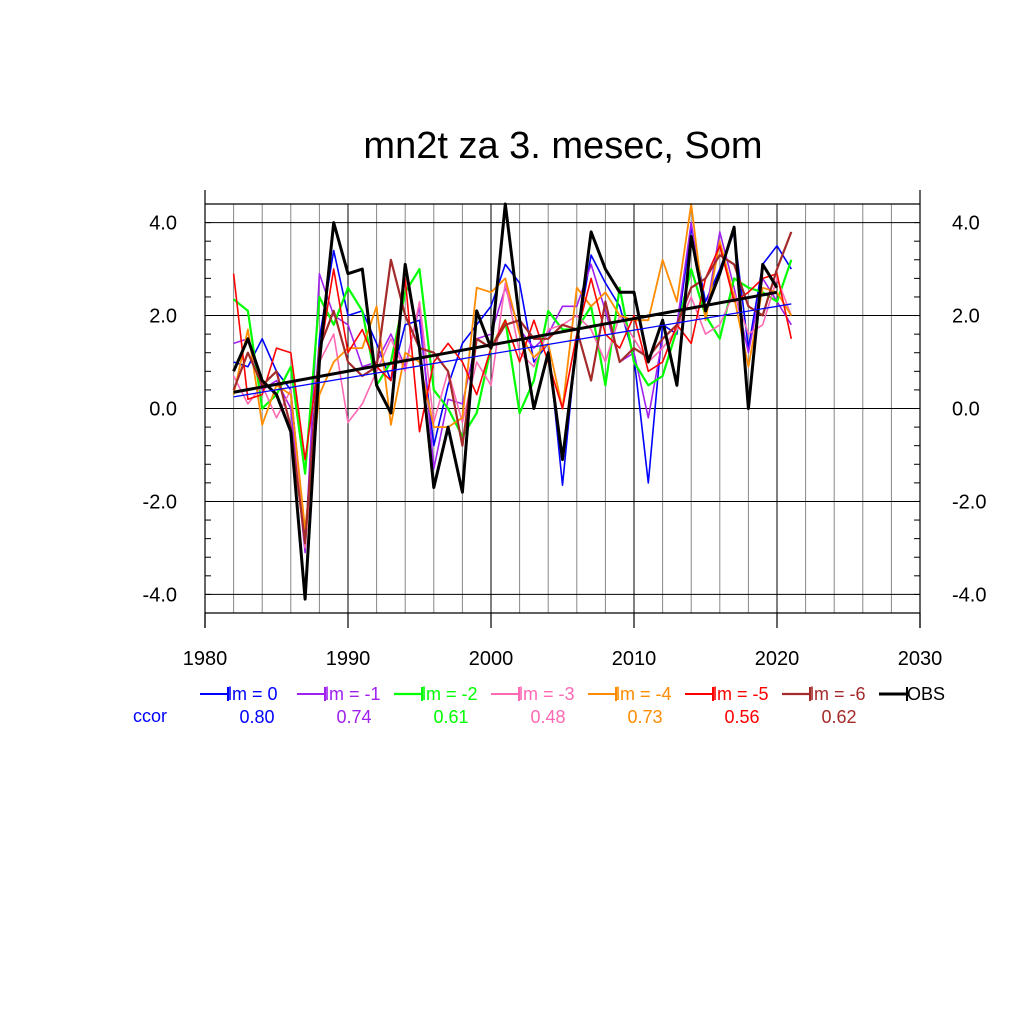 This screenshot has width=1024, height=1024. Describe the element at coordinates (969, 595) in the screenshot. I see `y-tick-label-right: -4.0` at that location.